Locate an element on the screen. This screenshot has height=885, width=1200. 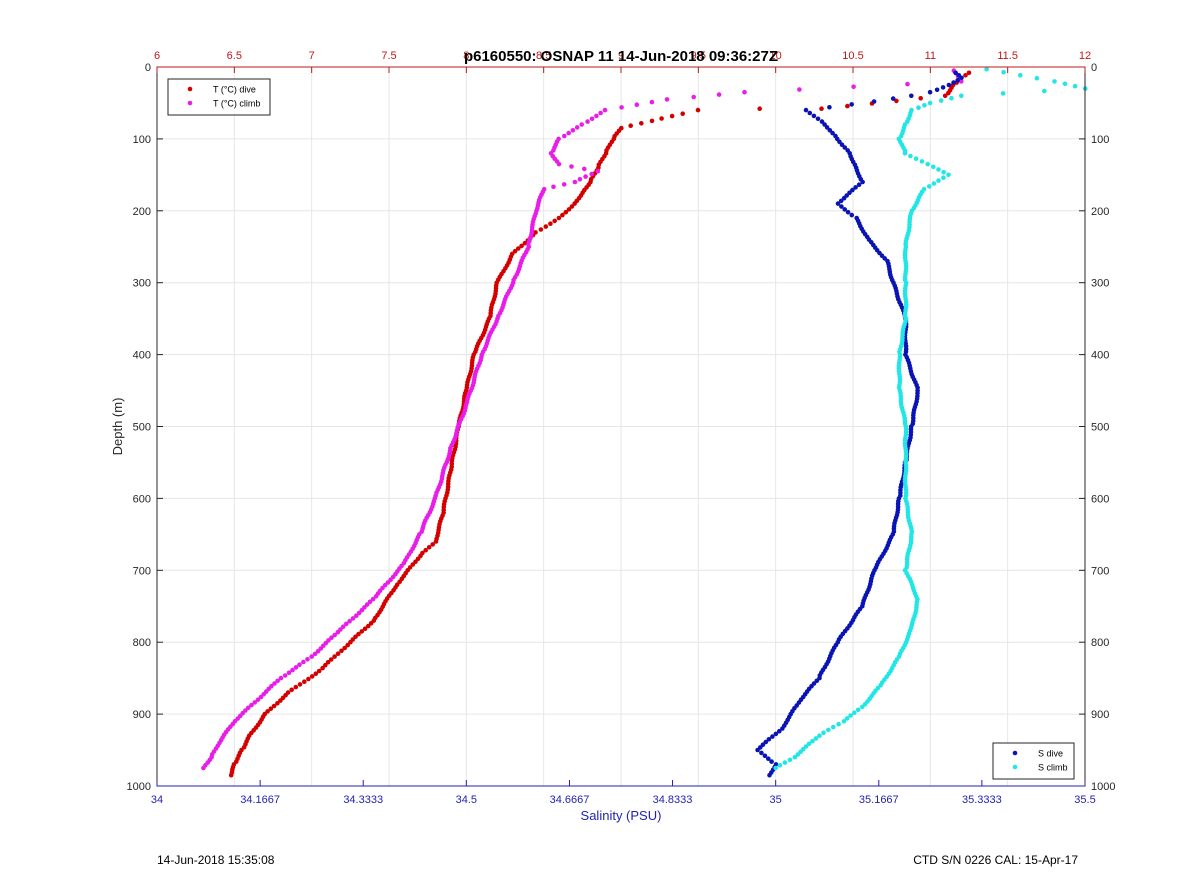
x-top-tick-label: 9 is located at coordinates (621, 56).